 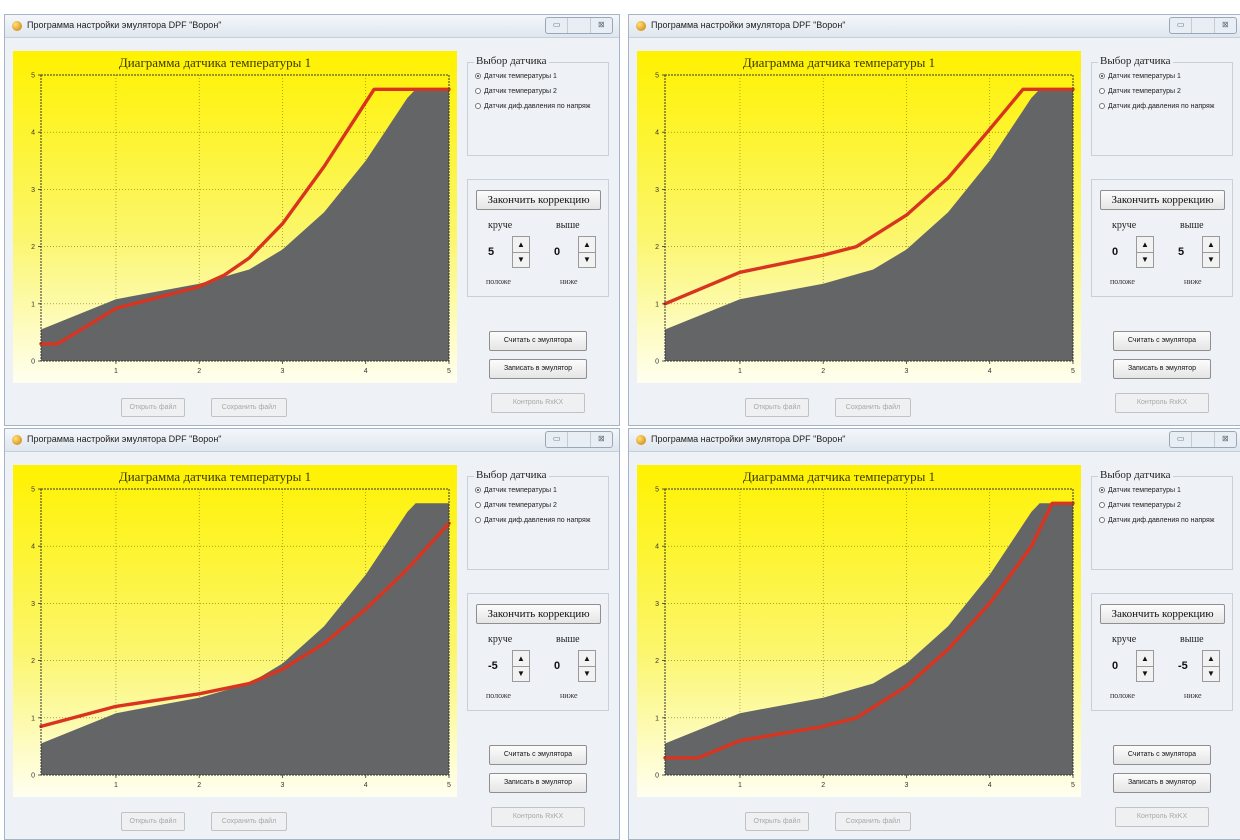 What do you see at coordinates (1115, 252) in the screenshot?
I see `steepness-value: 0` at bounding box center [1115, 252].